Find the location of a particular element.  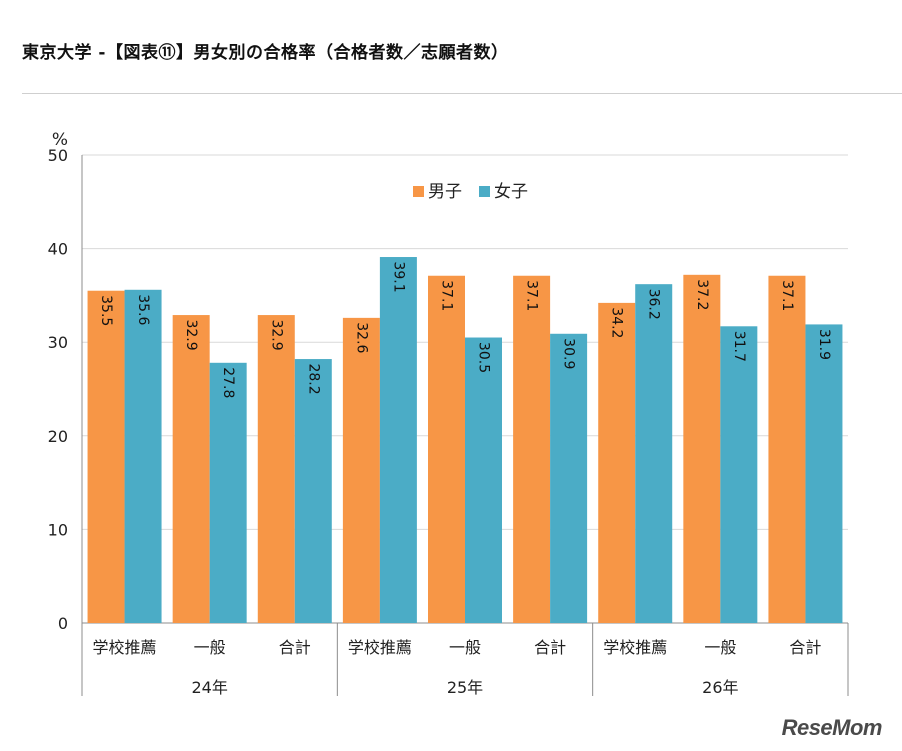

y-axis-unit: % is located at coordinates (60, 140).